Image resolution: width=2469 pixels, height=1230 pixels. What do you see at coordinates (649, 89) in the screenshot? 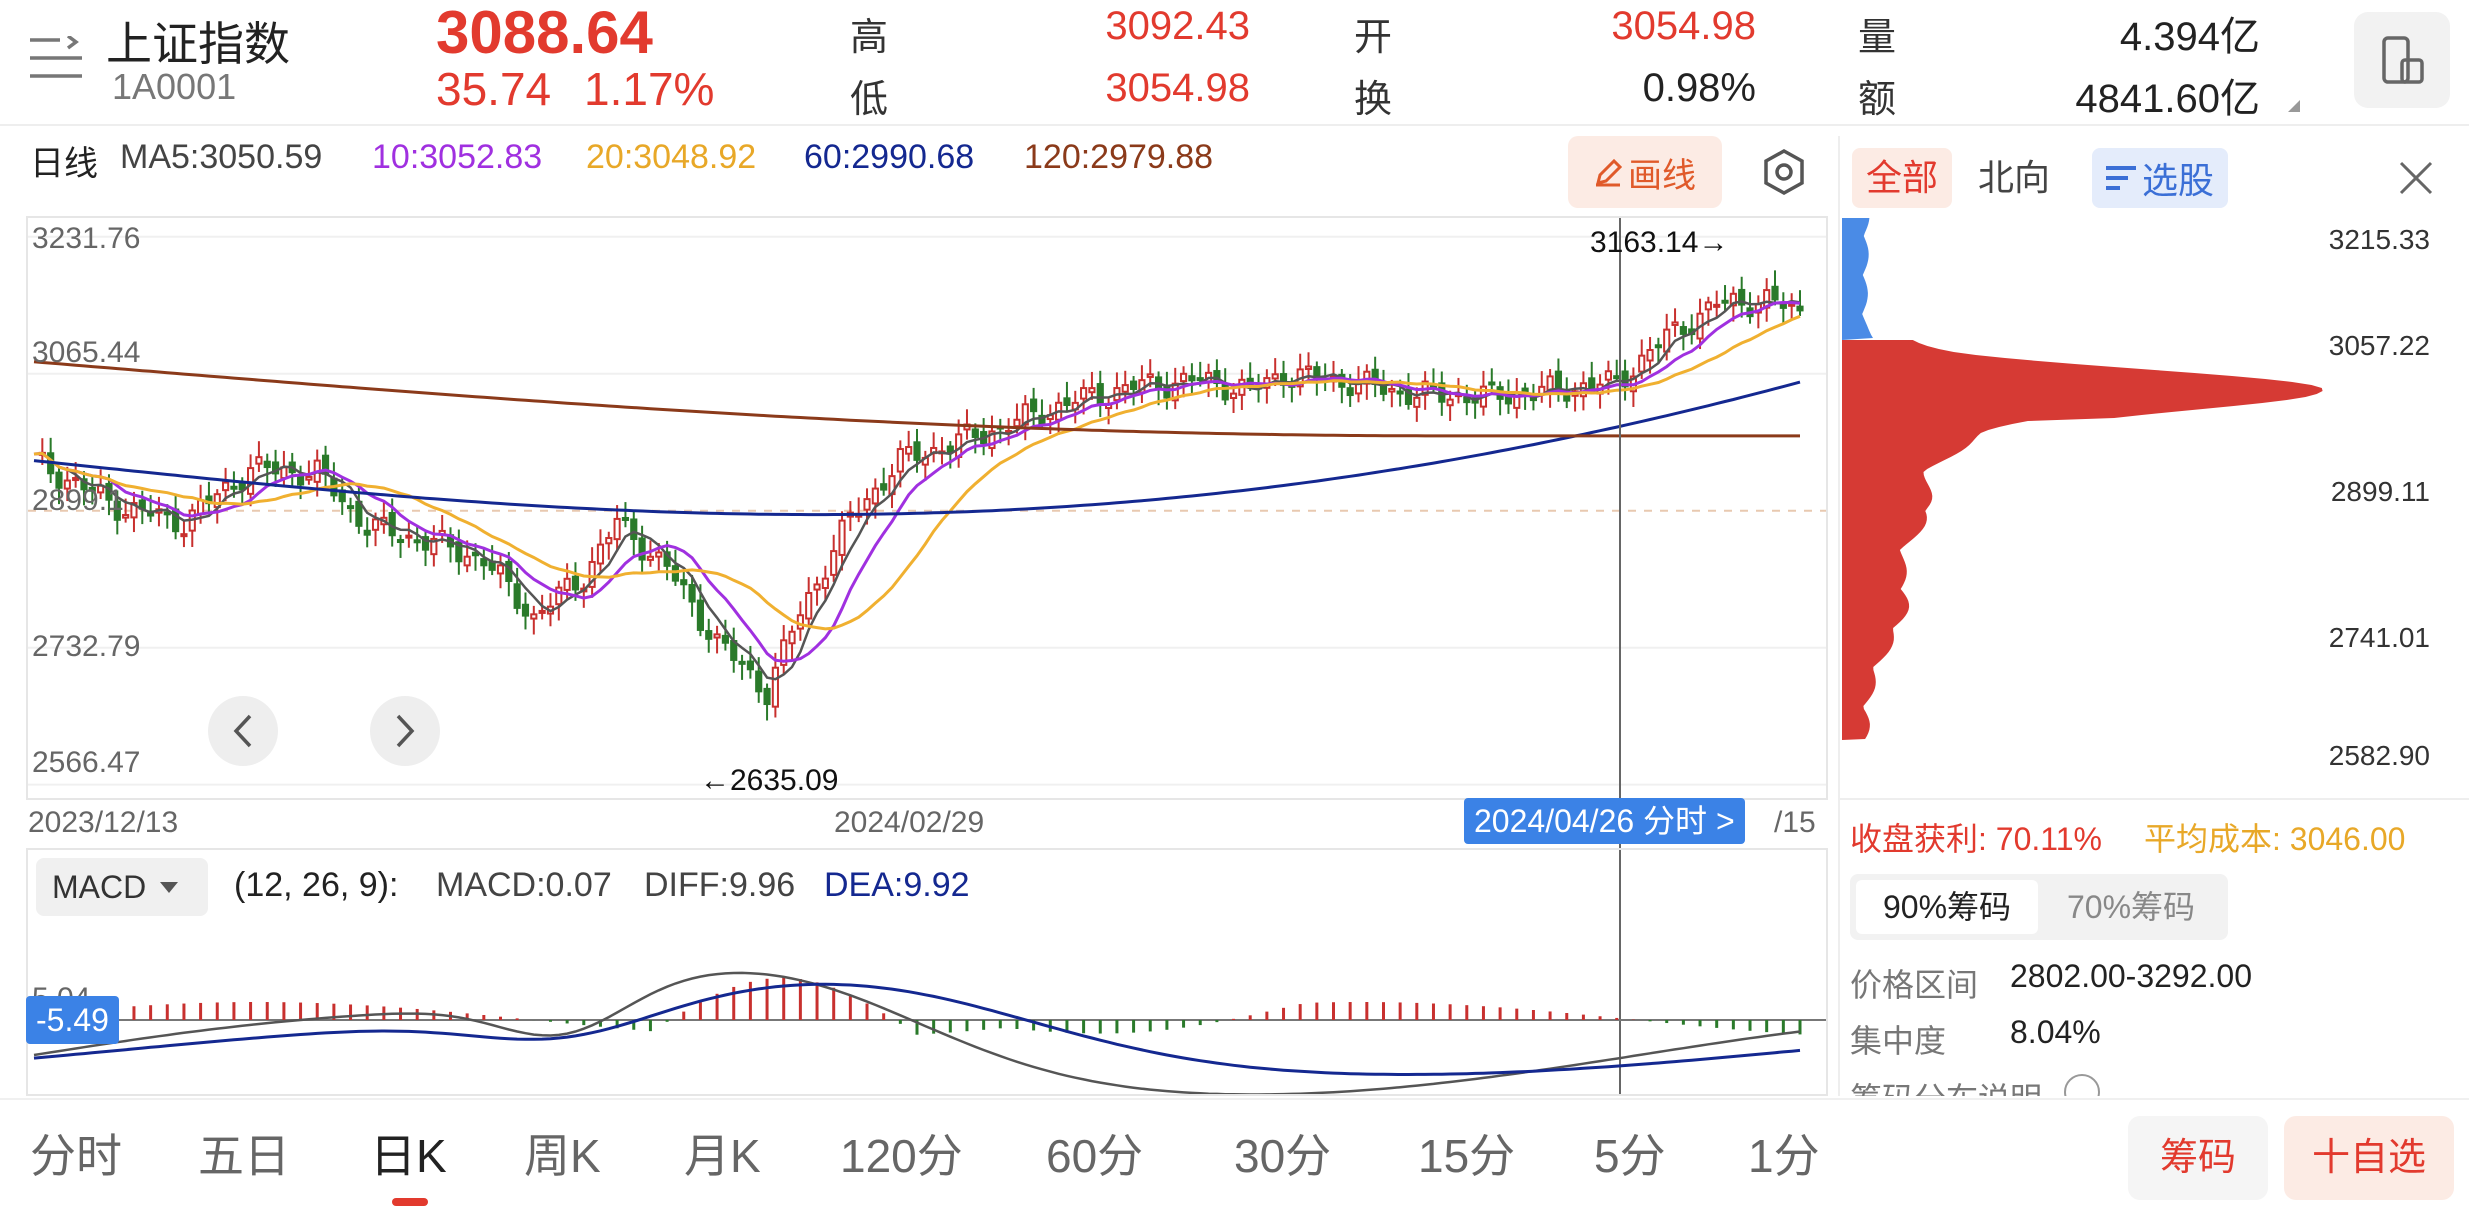
I see `price-change-pct: 1.17%` at bounding box center [649, 89].